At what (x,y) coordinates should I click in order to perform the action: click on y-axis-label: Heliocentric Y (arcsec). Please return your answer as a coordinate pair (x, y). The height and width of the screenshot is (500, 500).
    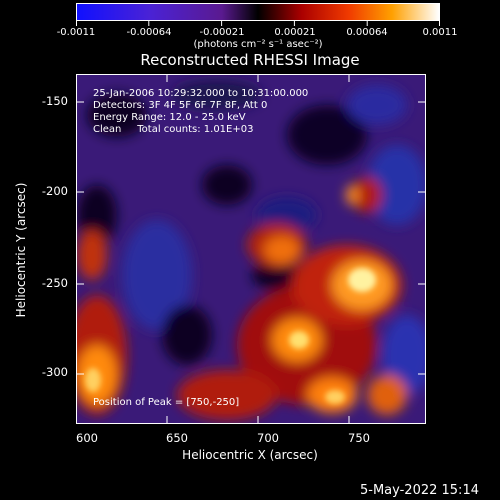
    Looking at the image, I should click on (21, 250).